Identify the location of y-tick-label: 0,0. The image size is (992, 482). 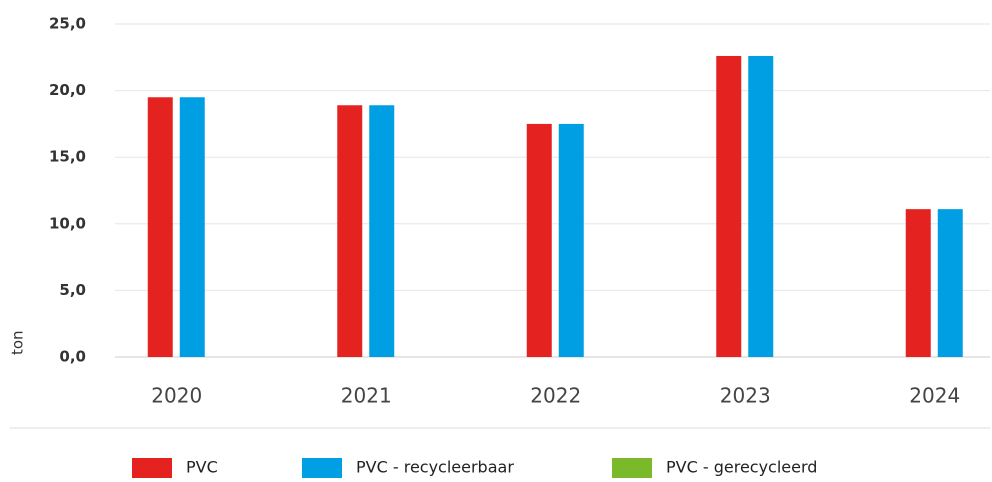
(72, 357).